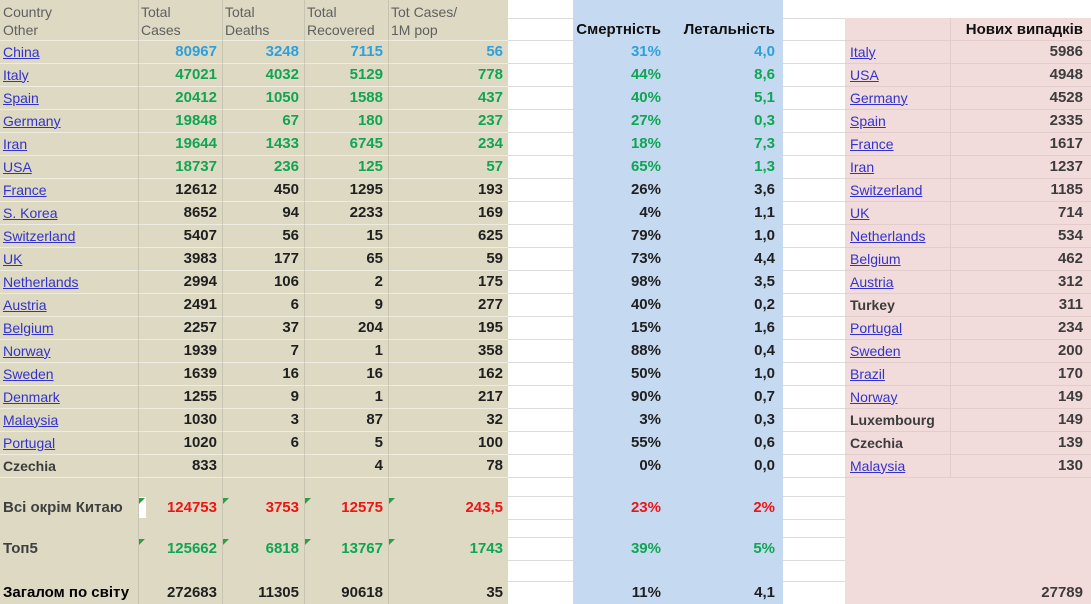  Describe the element at coordinates (764, 74) in the screenshot. I see `lethality-cell: 8,6` at that location.